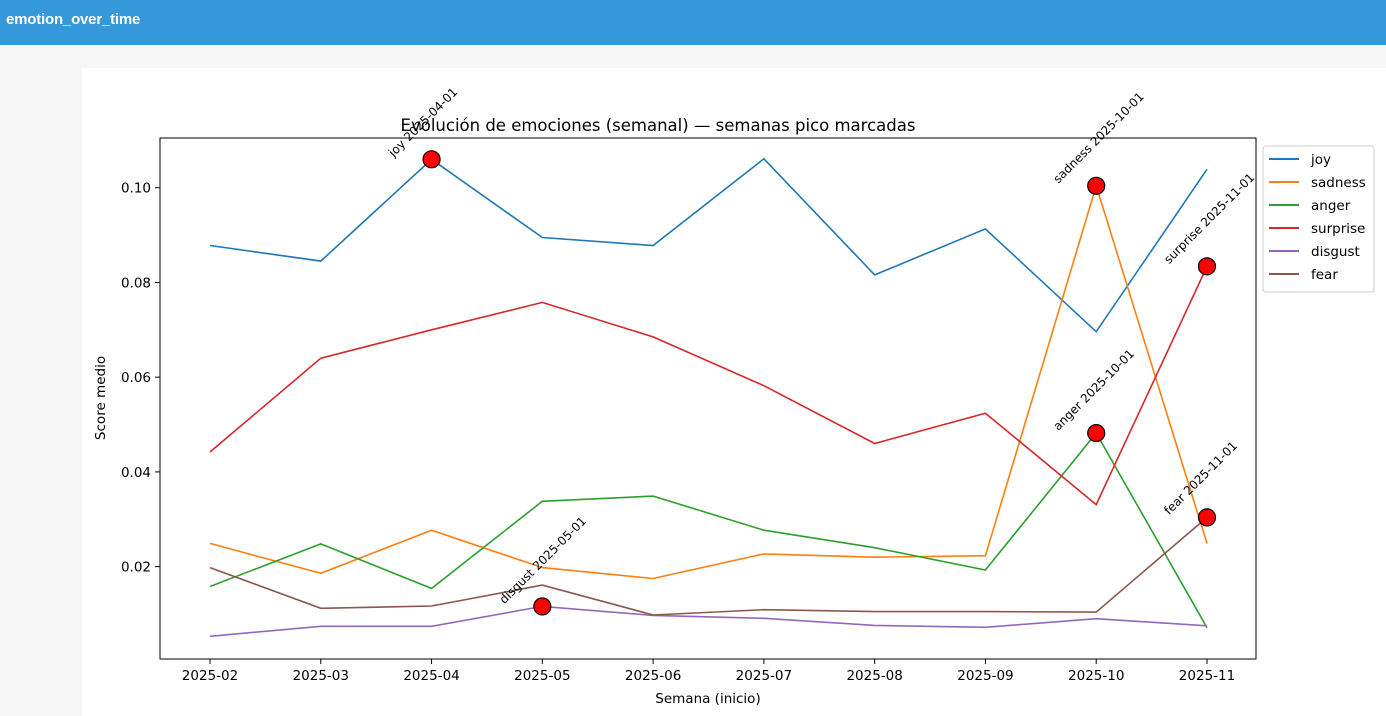  Describe the element at coordinates (1331, 206) in the screenshot. I see `legend-label-anger: anger` at that location.